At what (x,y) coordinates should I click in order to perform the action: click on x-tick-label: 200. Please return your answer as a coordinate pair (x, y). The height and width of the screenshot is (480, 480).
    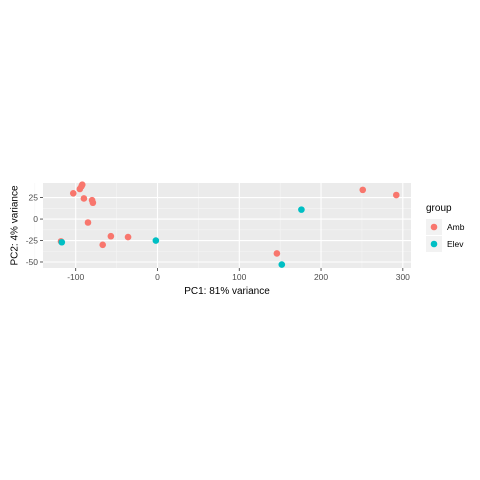
    Looking at the image, I should click on (321, 277).